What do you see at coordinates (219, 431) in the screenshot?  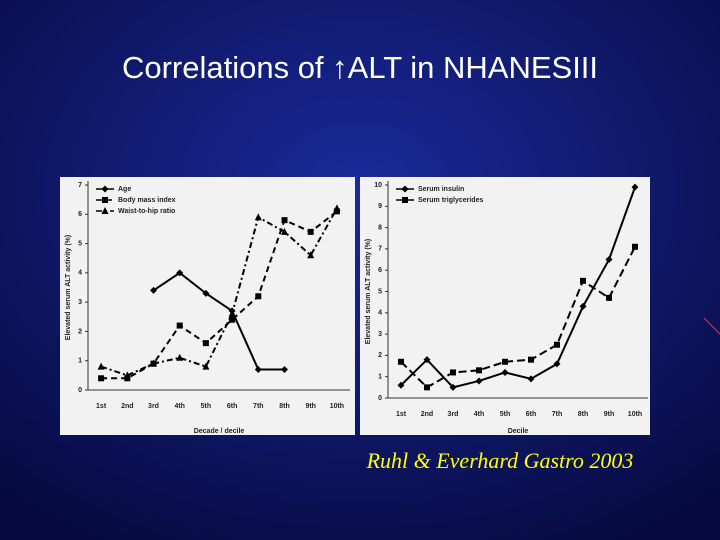 I see `x-axis-label: Decade / decile` at bounding box center [219, 431].